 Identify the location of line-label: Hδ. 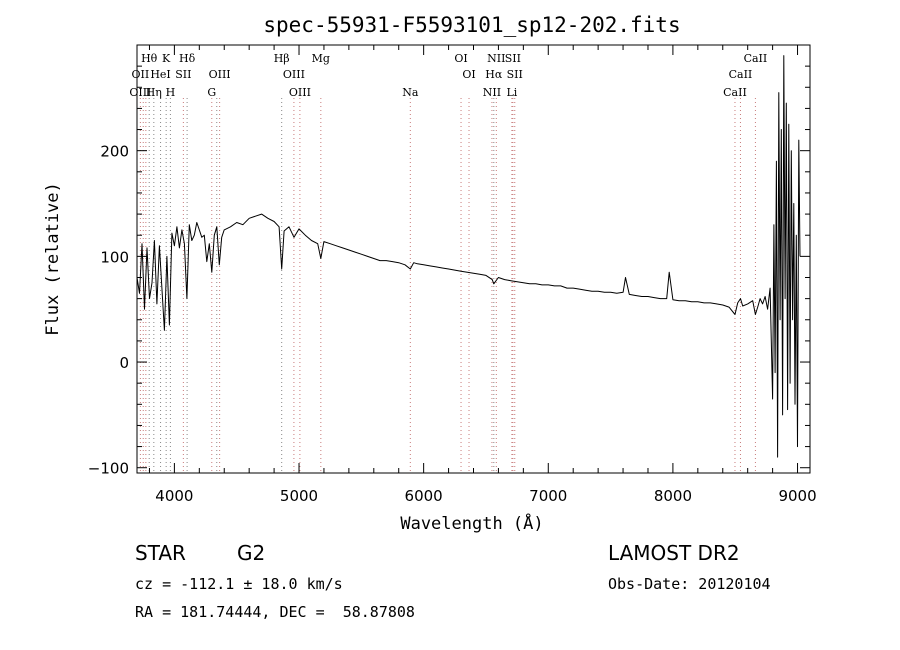
(187, 58).